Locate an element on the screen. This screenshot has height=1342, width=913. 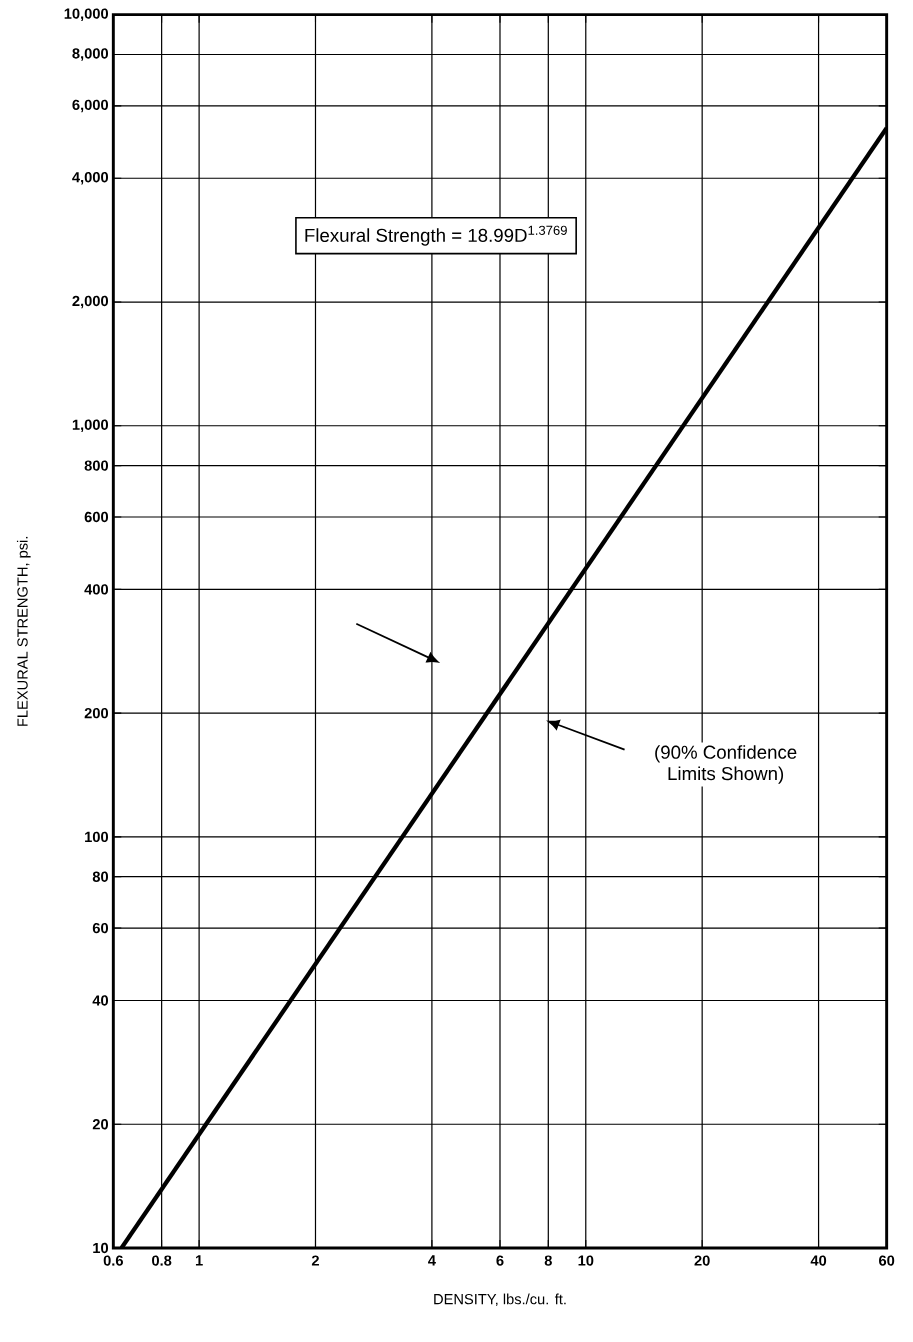
y-tick-label: 10,000 is located at coordinates (86, 14).